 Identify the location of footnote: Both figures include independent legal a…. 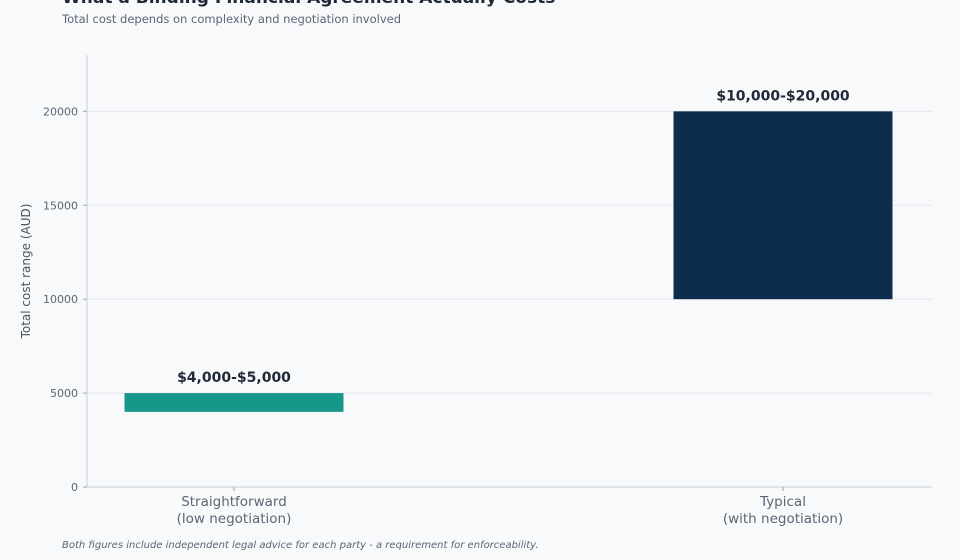
(300, 545).